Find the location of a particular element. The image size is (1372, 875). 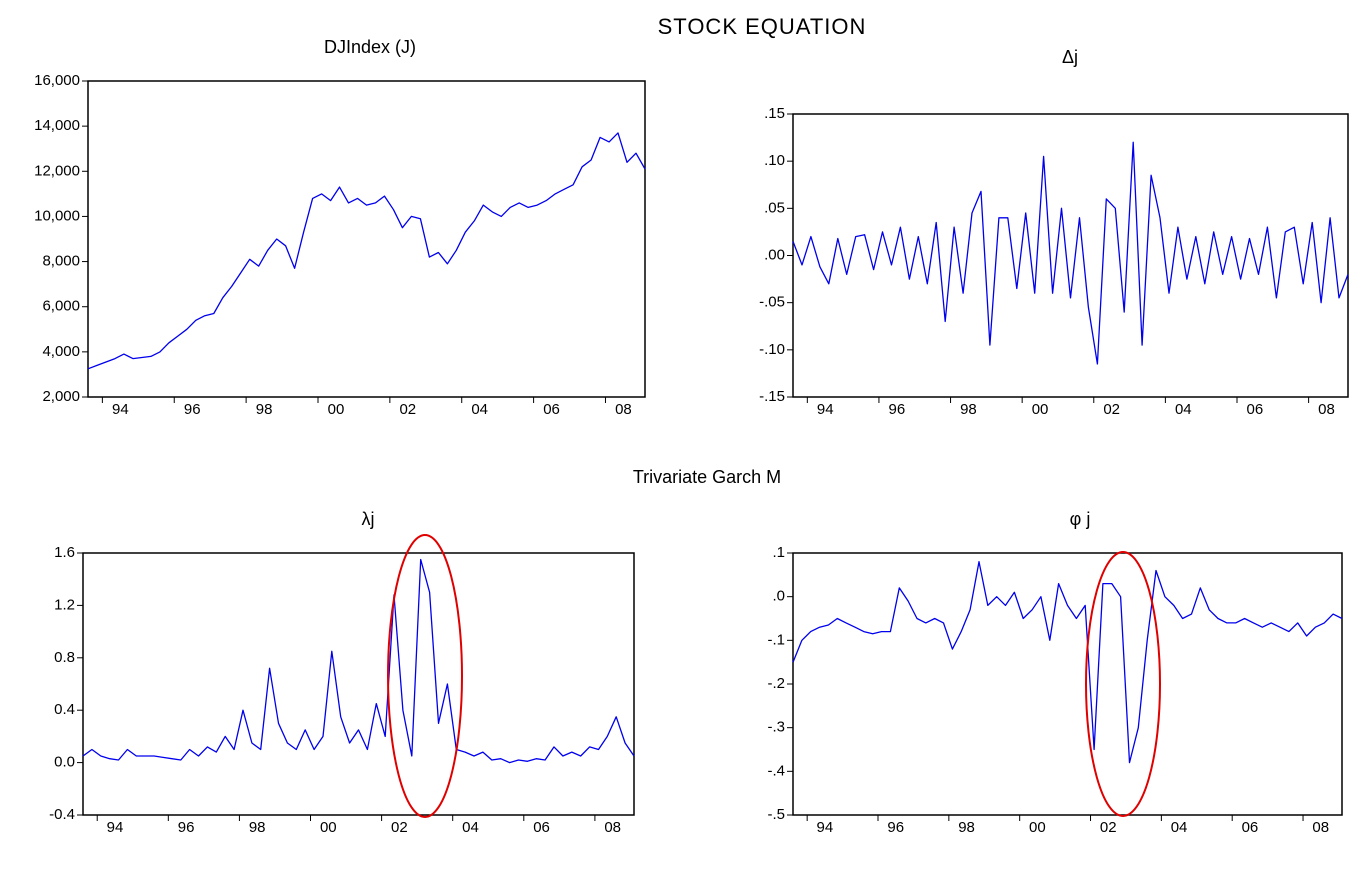

chart-title: Δj is located at coordinates (1070, 57).